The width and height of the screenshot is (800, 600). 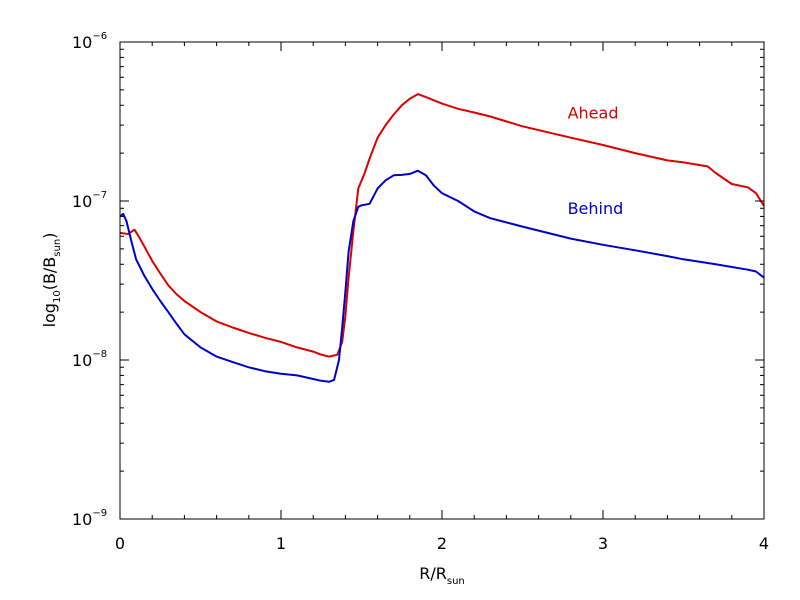 I want to click on x-axis-title: R/Rsun, so click(x=442, y=575).